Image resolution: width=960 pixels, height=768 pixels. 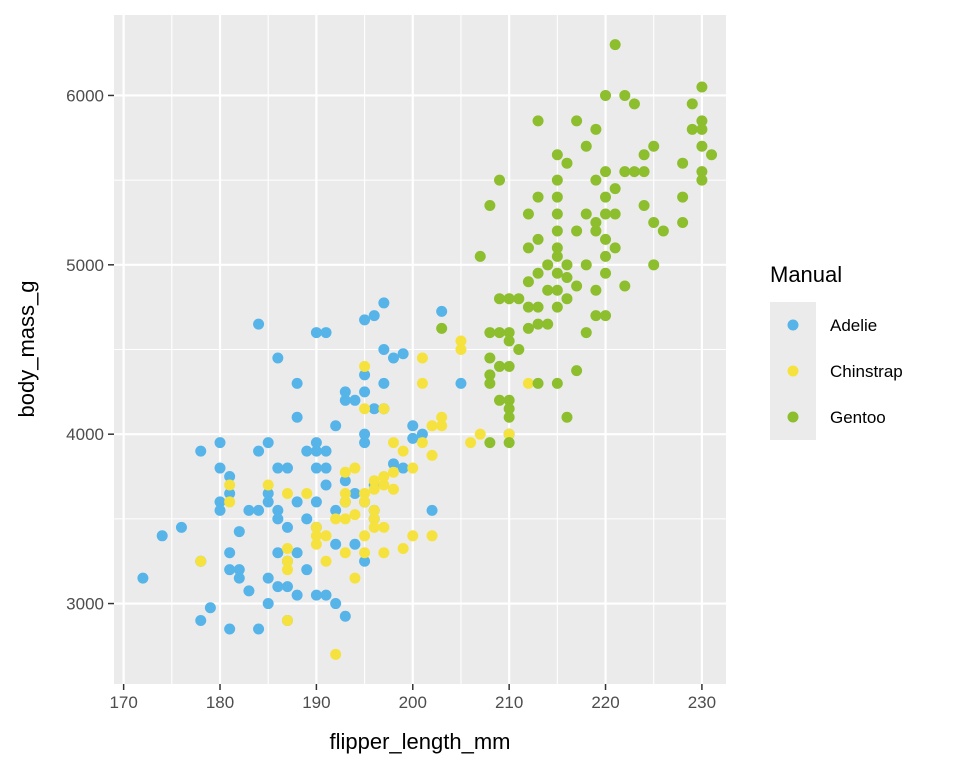 I want to click on x-tick-label: 230, so click(x=702, y=702).